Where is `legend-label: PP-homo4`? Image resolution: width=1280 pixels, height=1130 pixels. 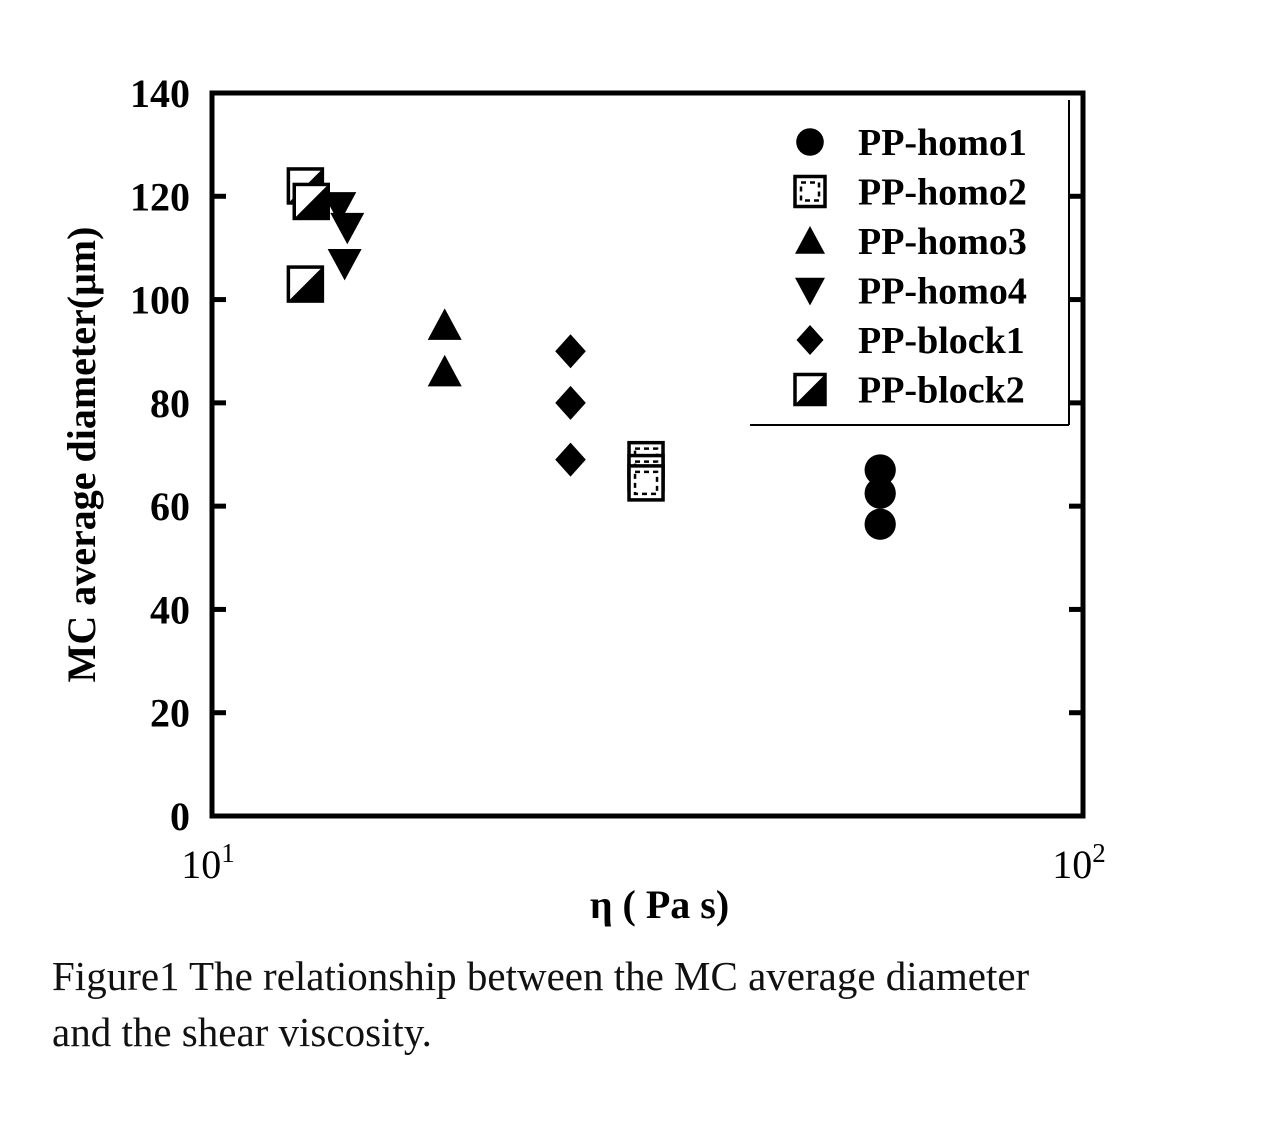 legend-label: PP-homo4 is located at coordinates (942, 292).